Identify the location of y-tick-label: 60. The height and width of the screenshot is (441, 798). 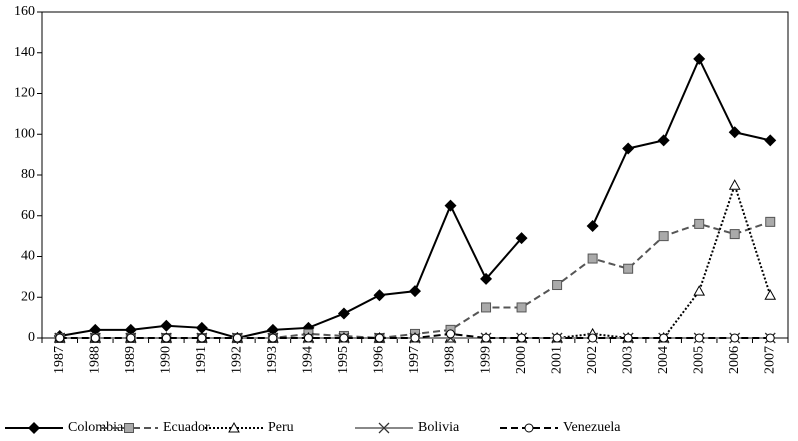
(28, 215).